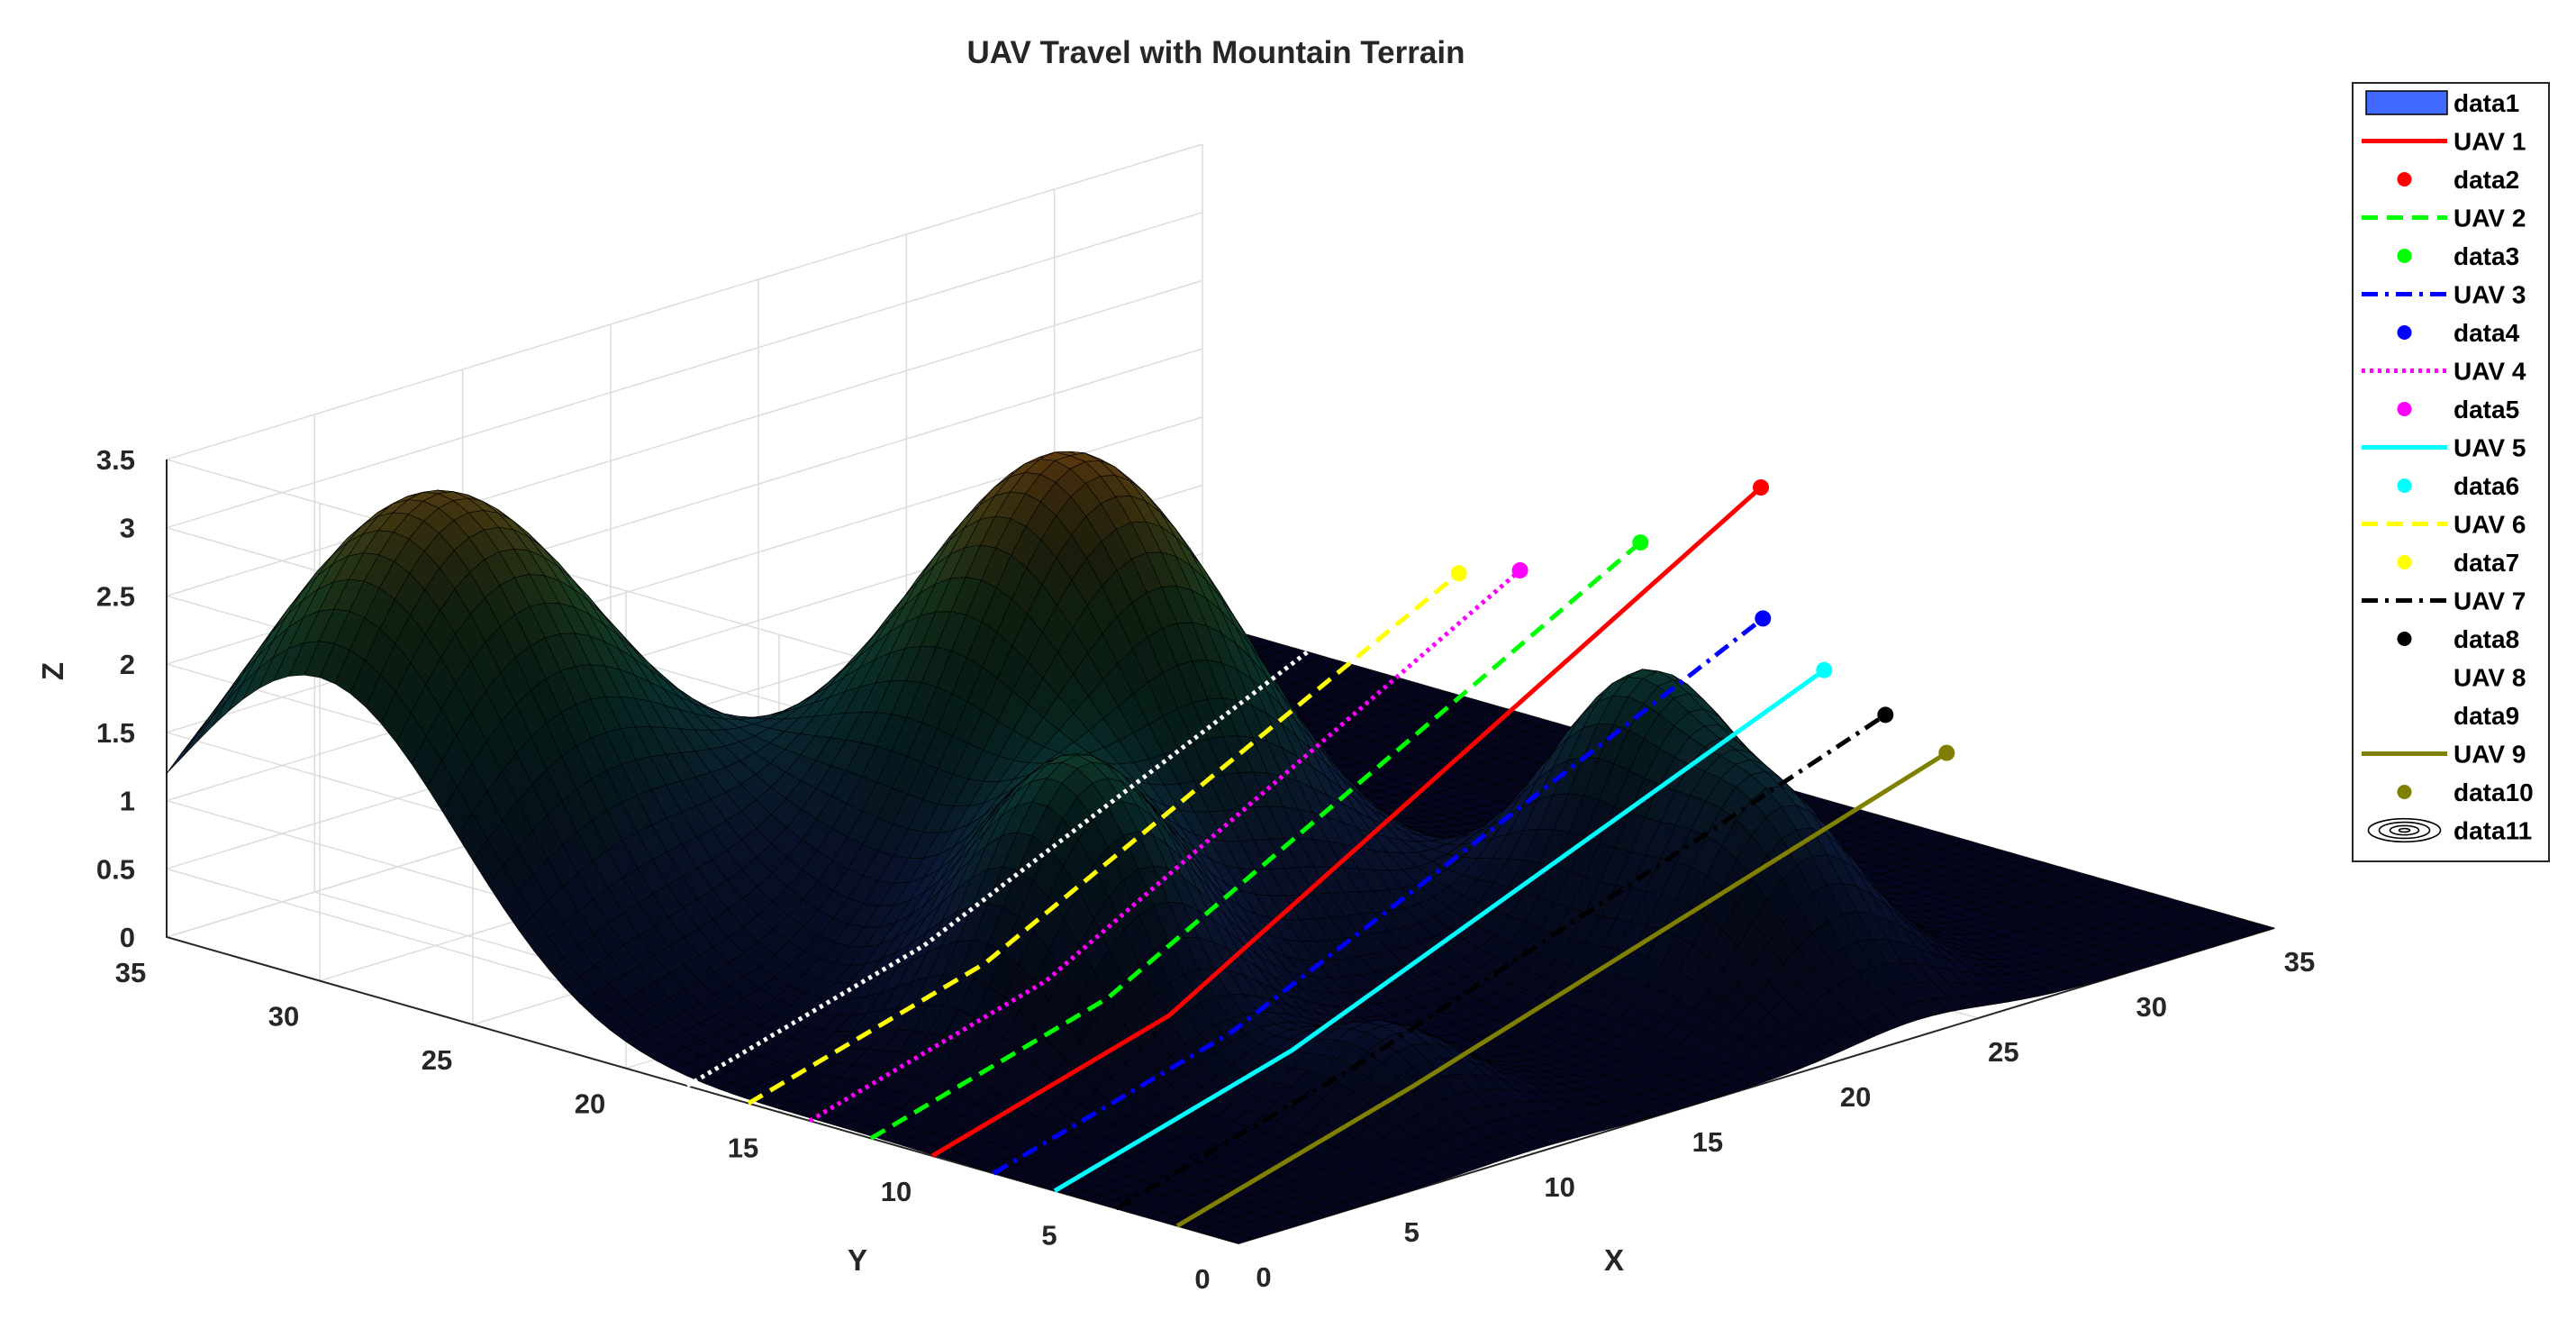 The width and height of the screenshot is (2576, 1338). What do you see at coordinates (1559, 1187) in the screenshot?
I see `x-tick-label: 10` at bounding box center [1559, 1187].